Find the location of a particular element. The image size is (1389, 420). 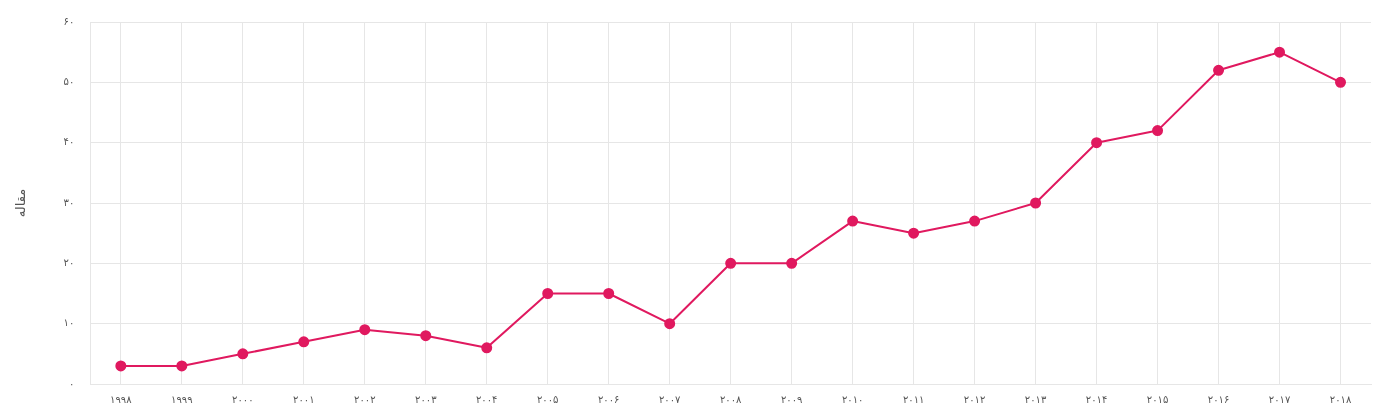

x-tick-label: ۲۰۰۲ is located at coordinates (365, 399).